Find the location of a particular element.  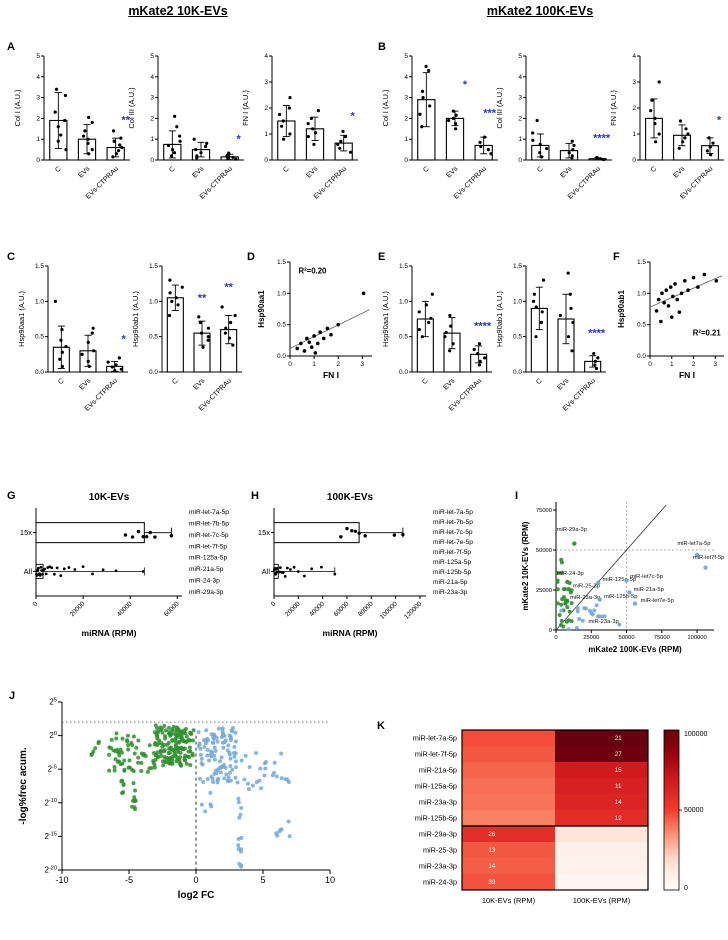

svg-text: 60000 is located at coordinates (342, 609).